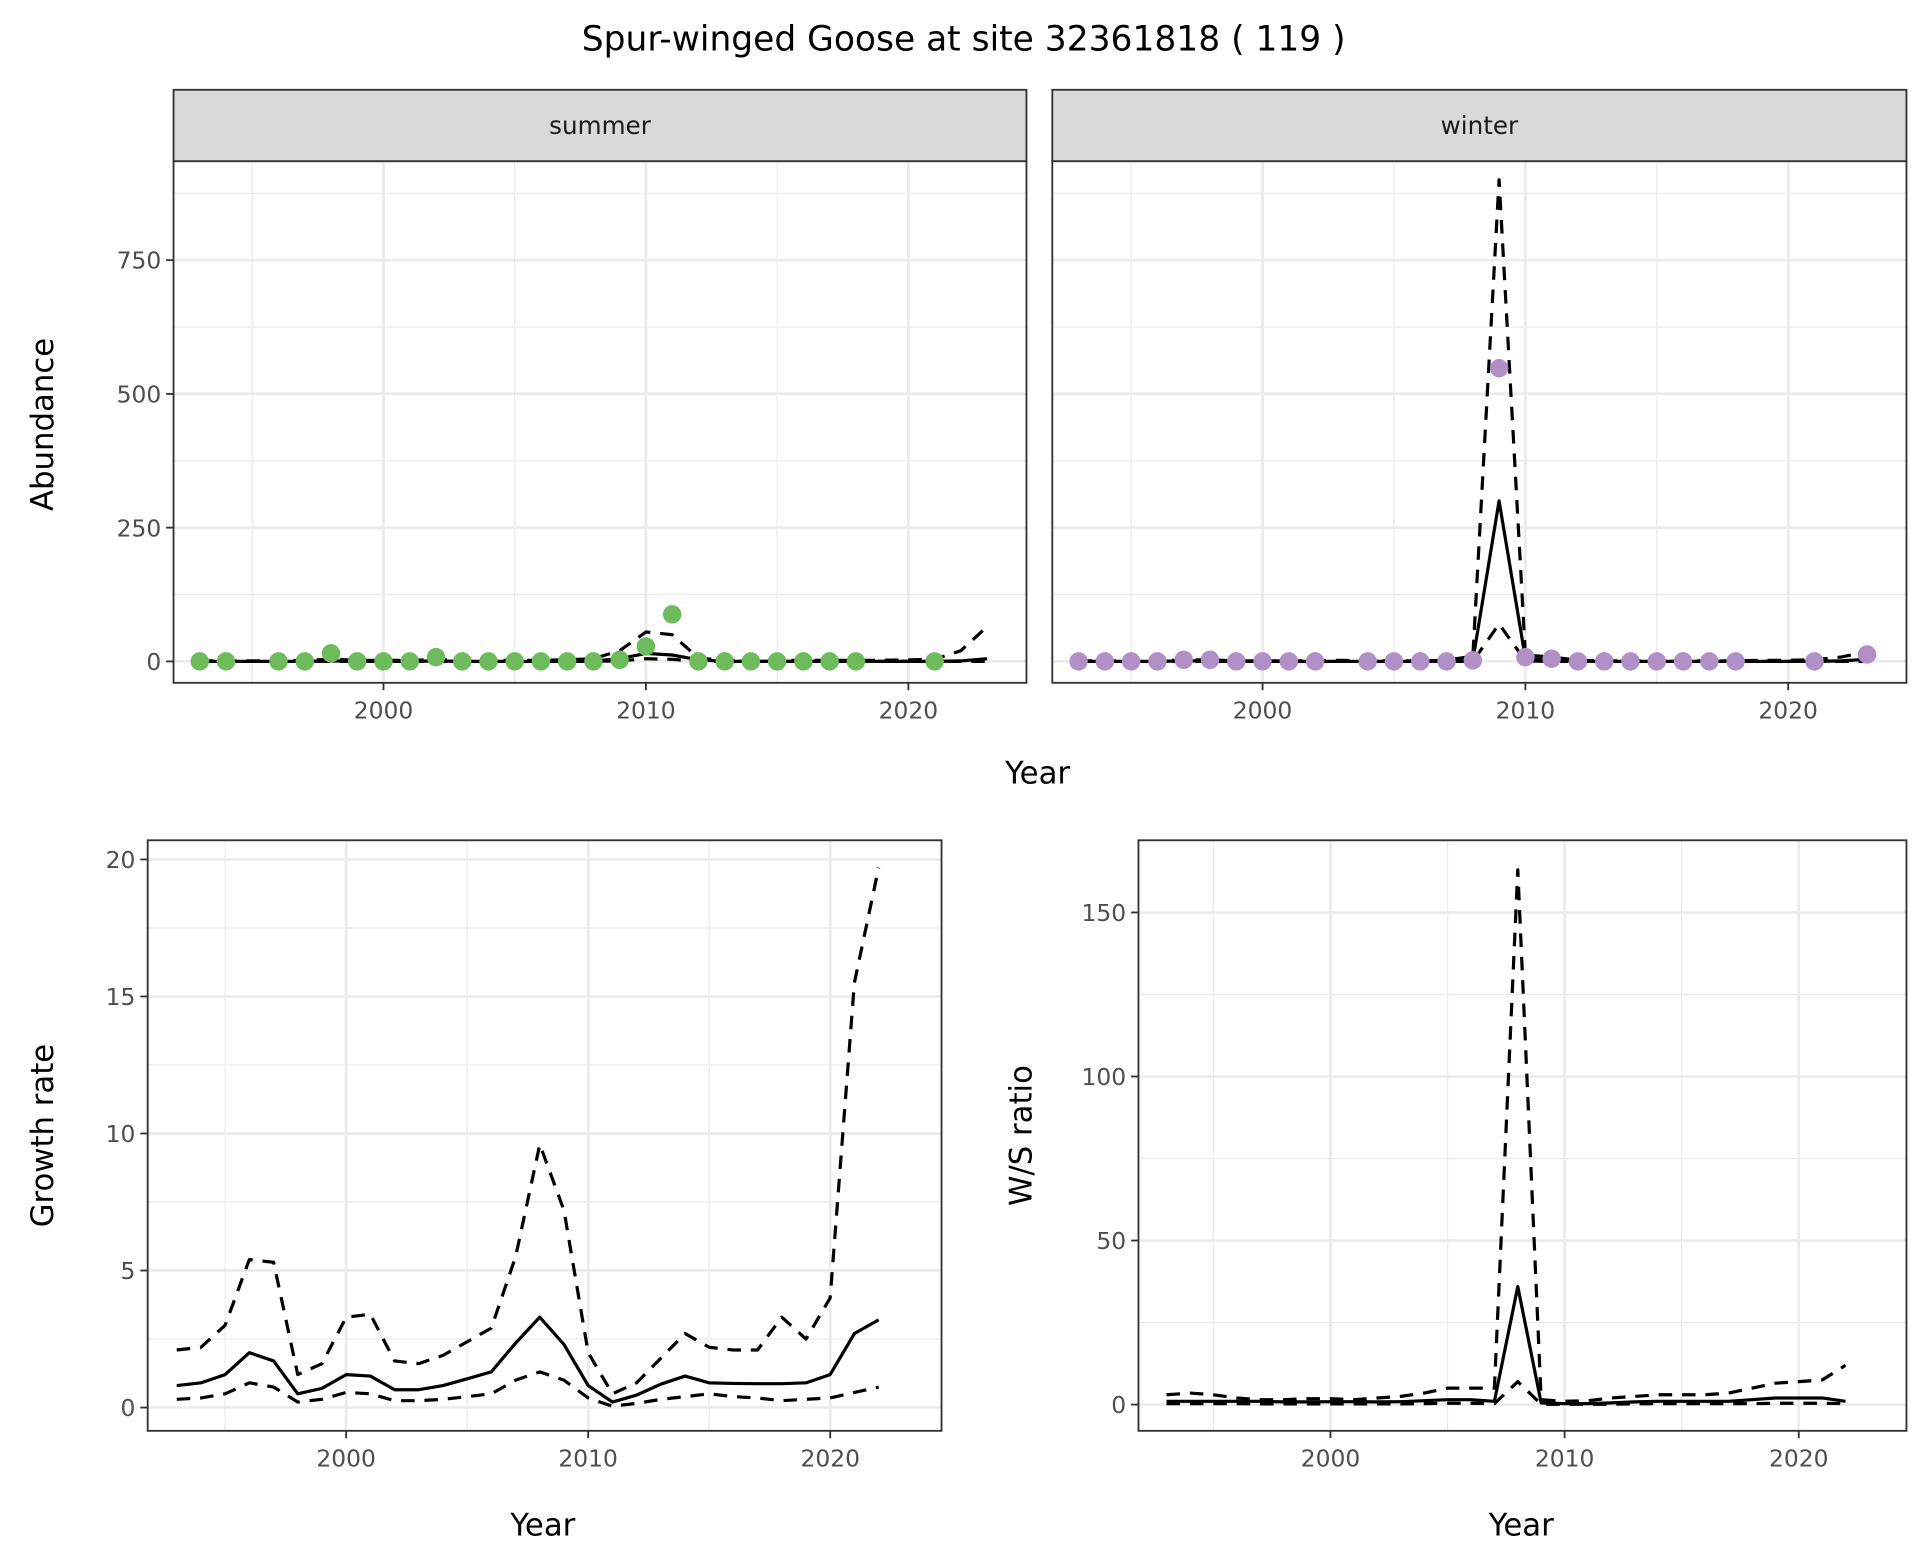  Describe the element at coordinates (139, 528) in the screenshot. I see `y-tick-label: 250` at that location.